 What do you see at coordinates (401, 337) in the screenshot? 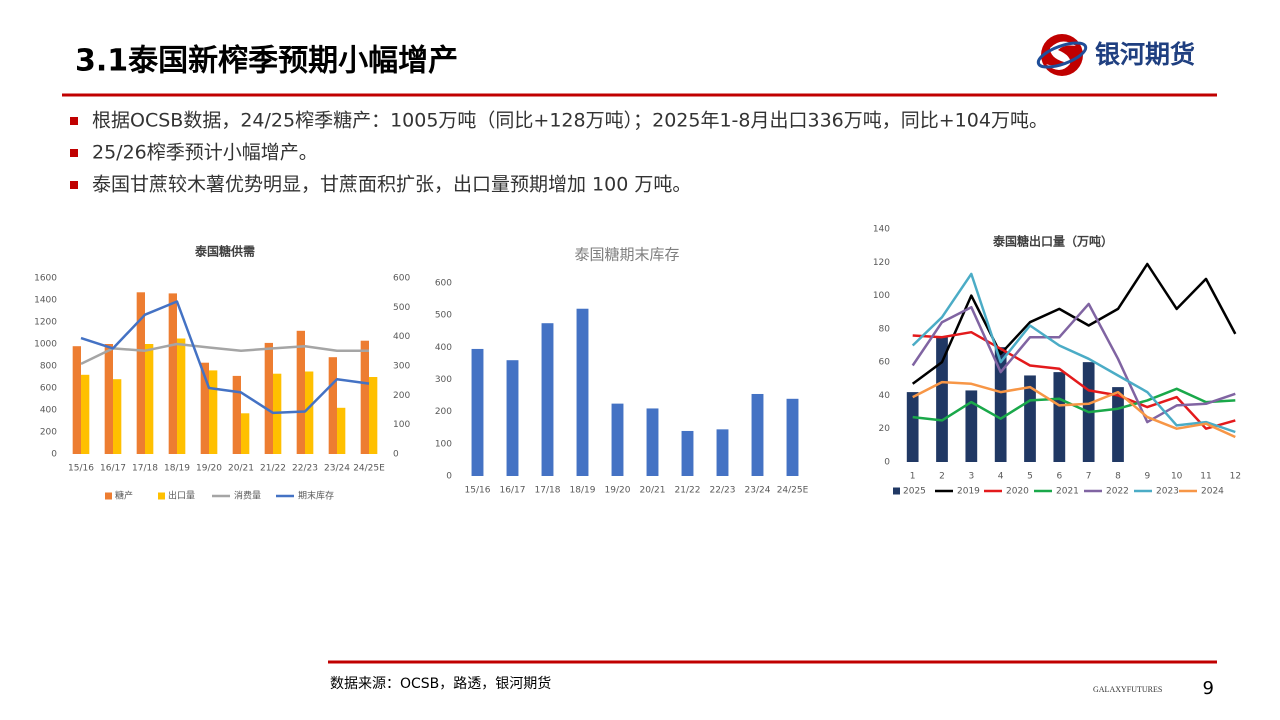
I see `y2-tick-label: 400` at bounding box center [401, 337].